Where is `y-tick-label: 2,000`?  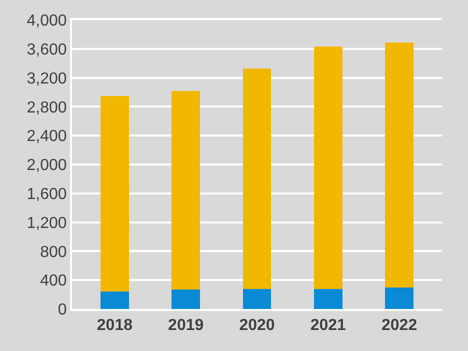
y-tick-label: 2,000 is located at coordinates (46, 165).